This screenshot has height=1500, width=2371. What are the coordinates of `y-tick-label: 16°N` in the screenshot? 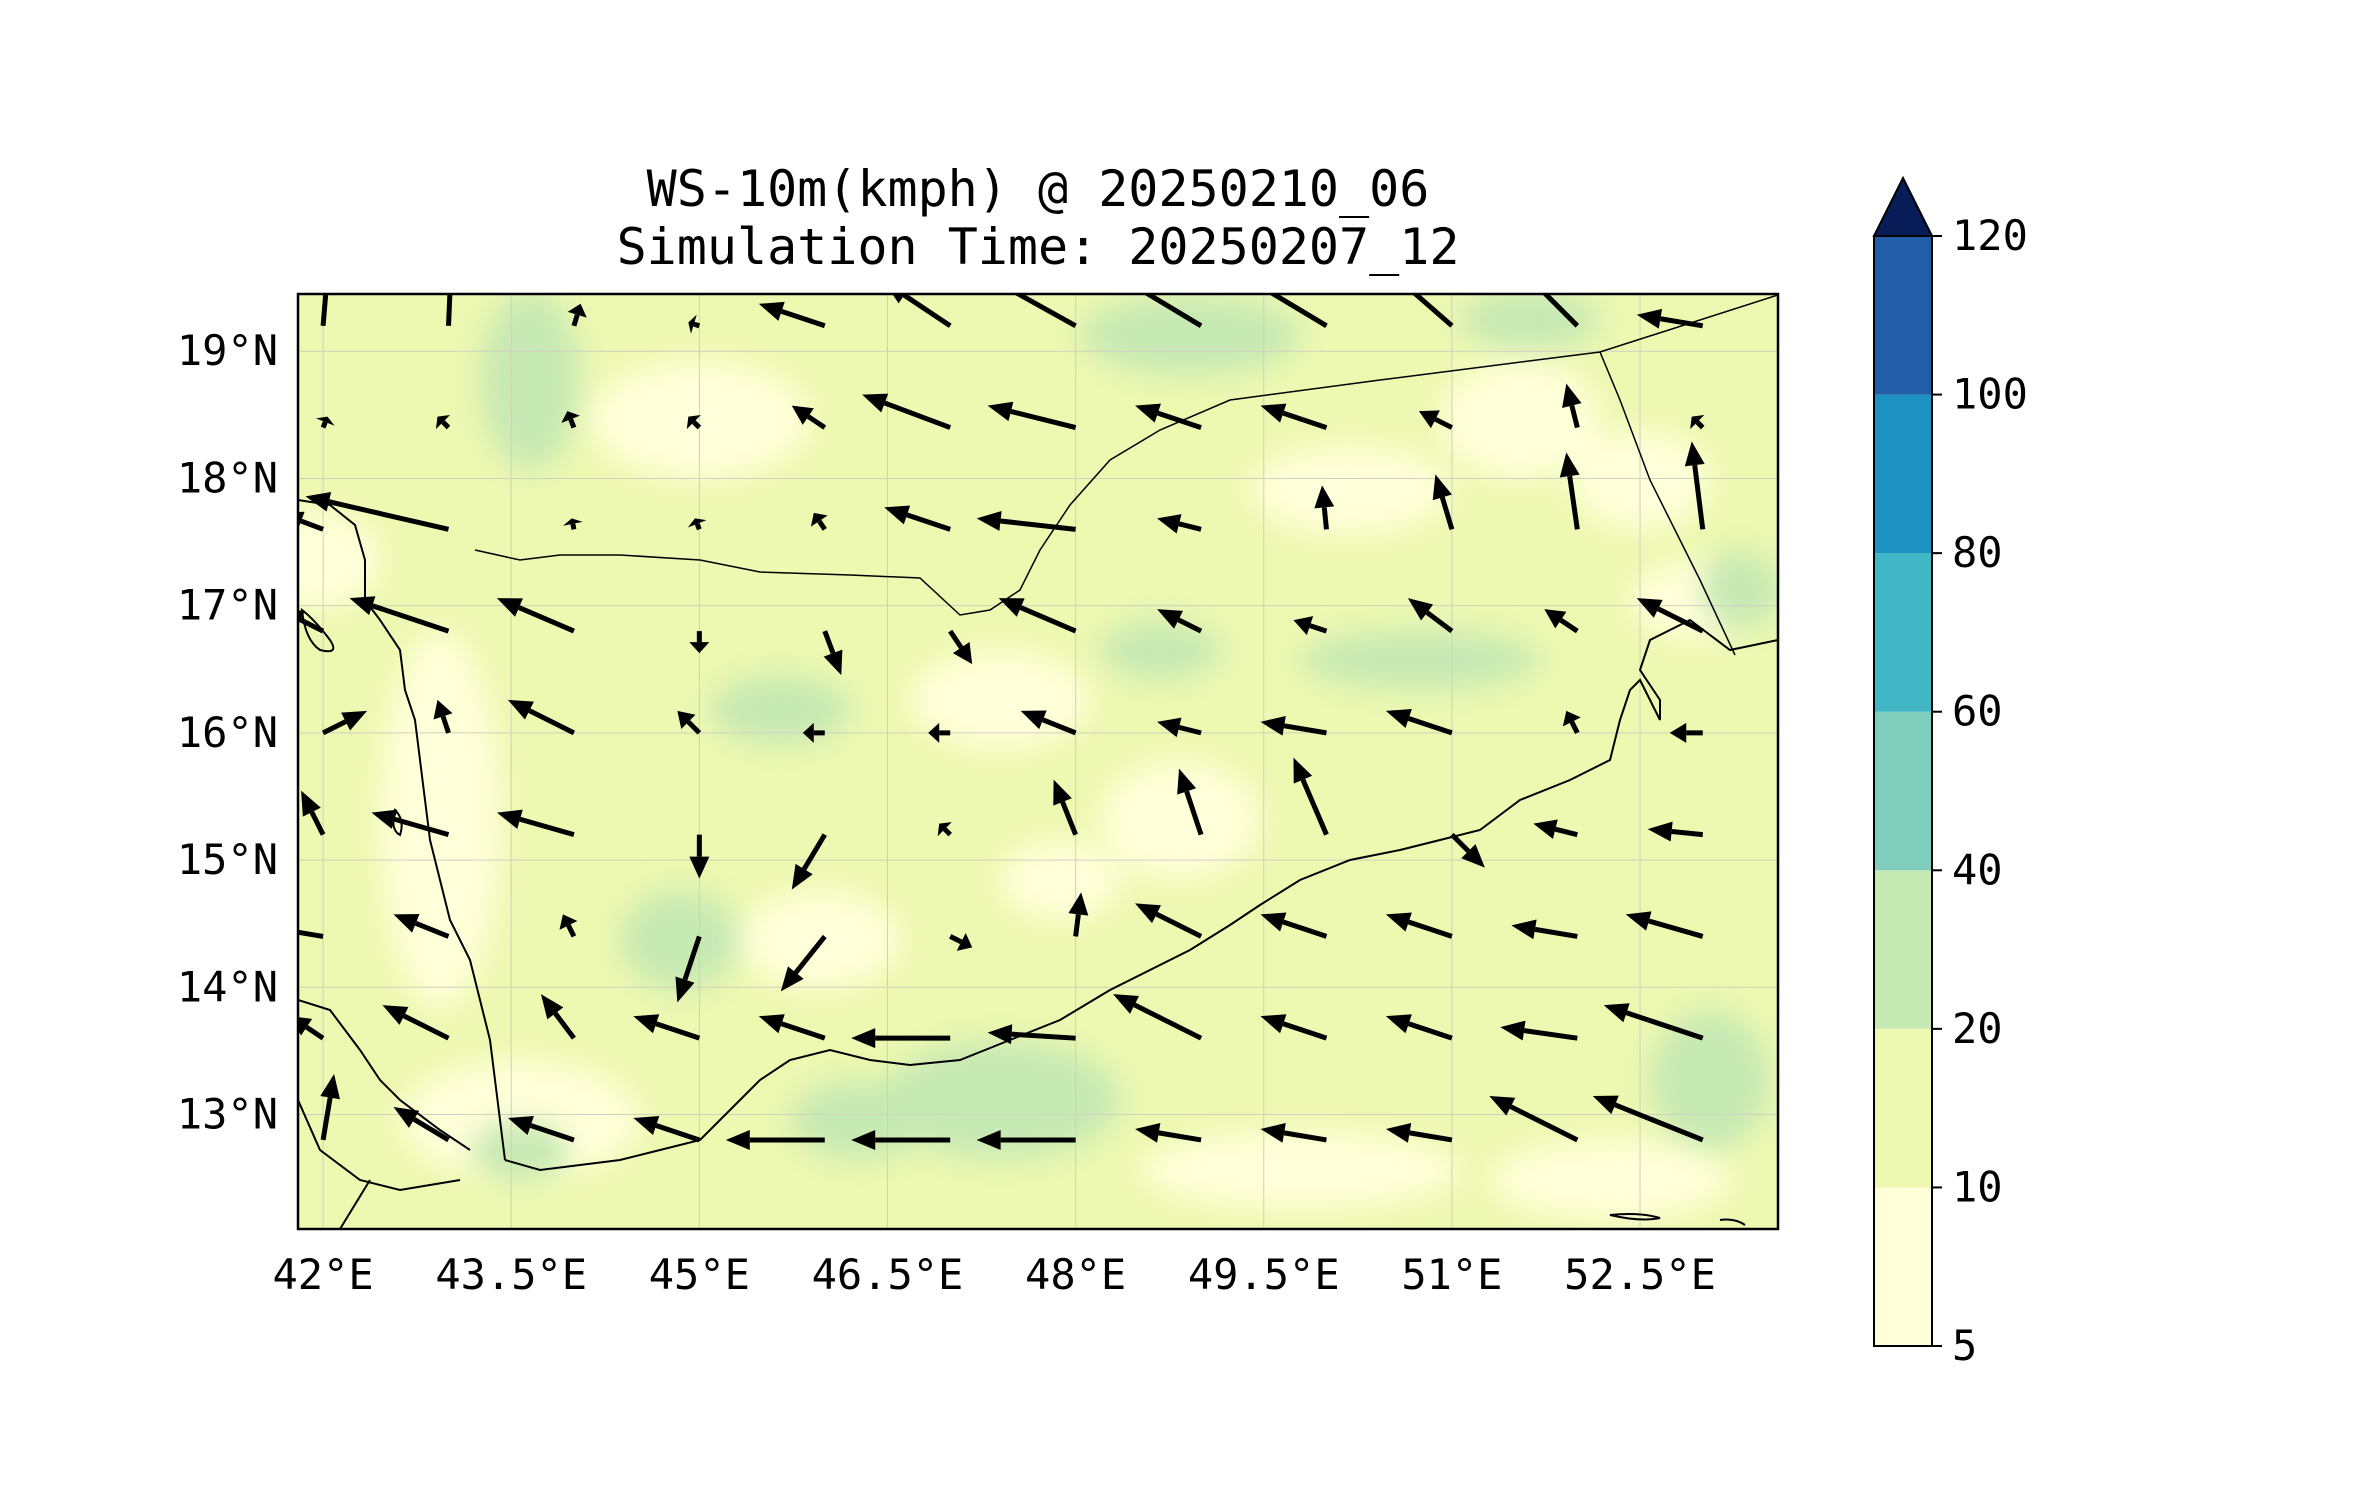 It's located at (227, 732).